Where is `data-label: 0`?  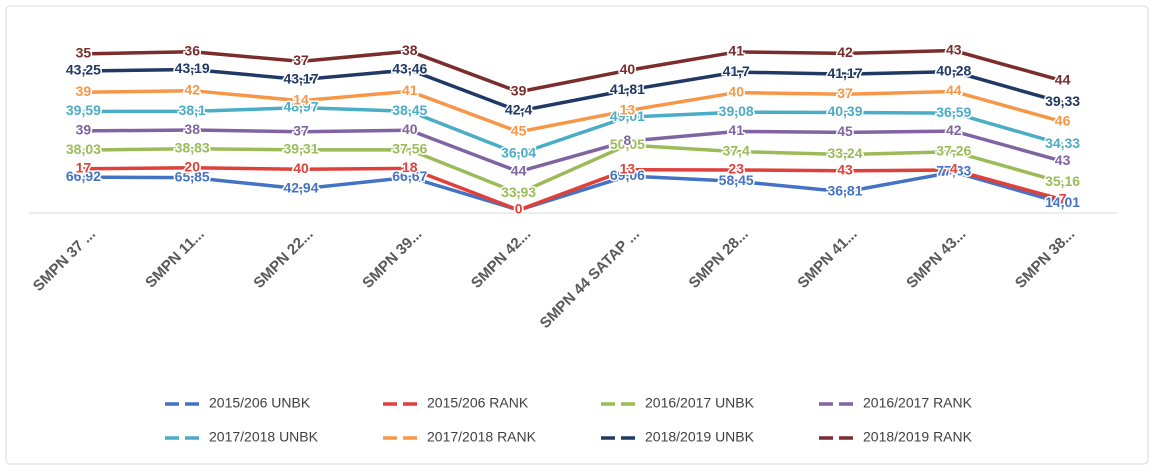 data-label: 0 is located at coordinates (519, 209).